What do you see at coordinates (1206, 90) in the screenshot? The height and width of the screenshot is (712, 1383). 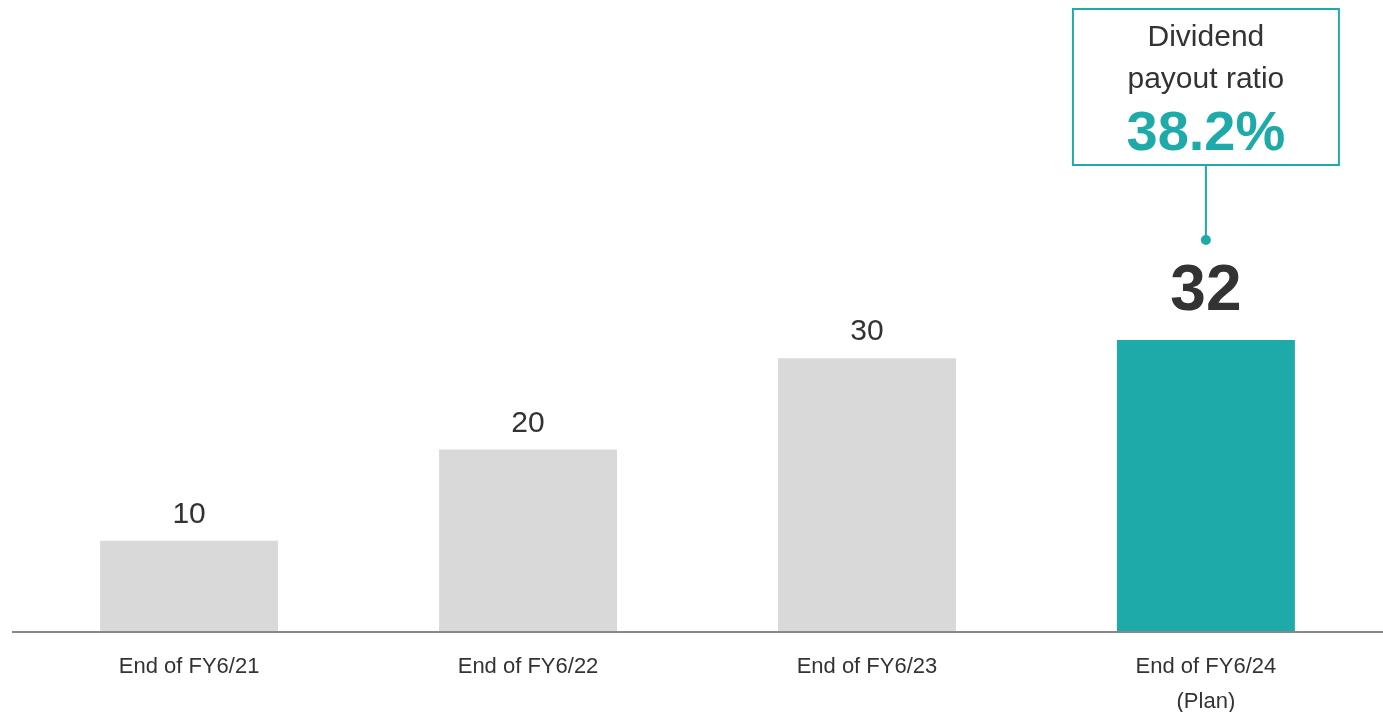 I see `text: Dividend payout ratio 38.2%` at bounding box center [1206, 90].